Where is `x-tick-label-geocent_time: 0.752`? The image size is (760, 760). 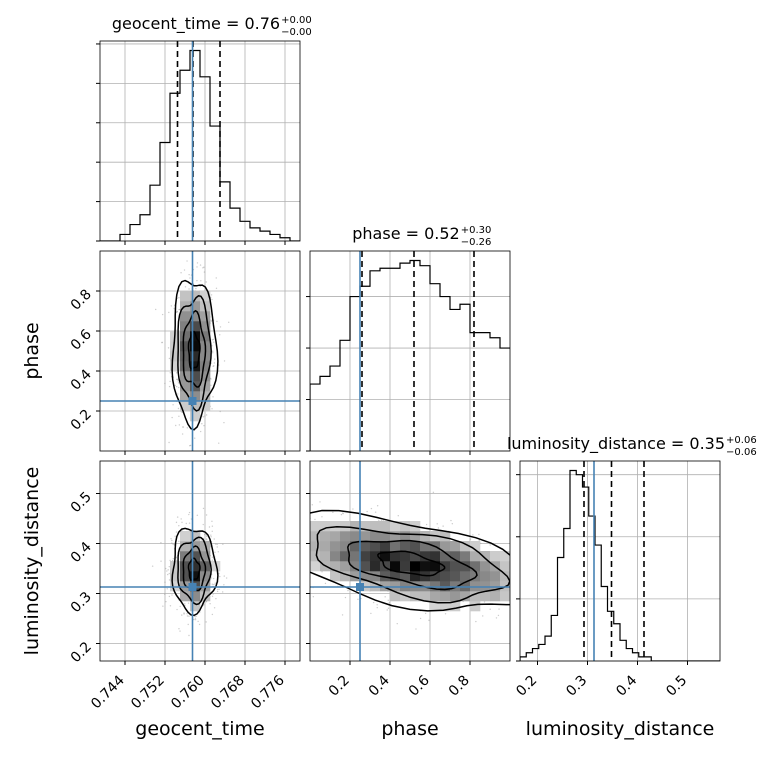
x-tick-label-geocent_time: 0.752 is located at coordinates (148, 693).